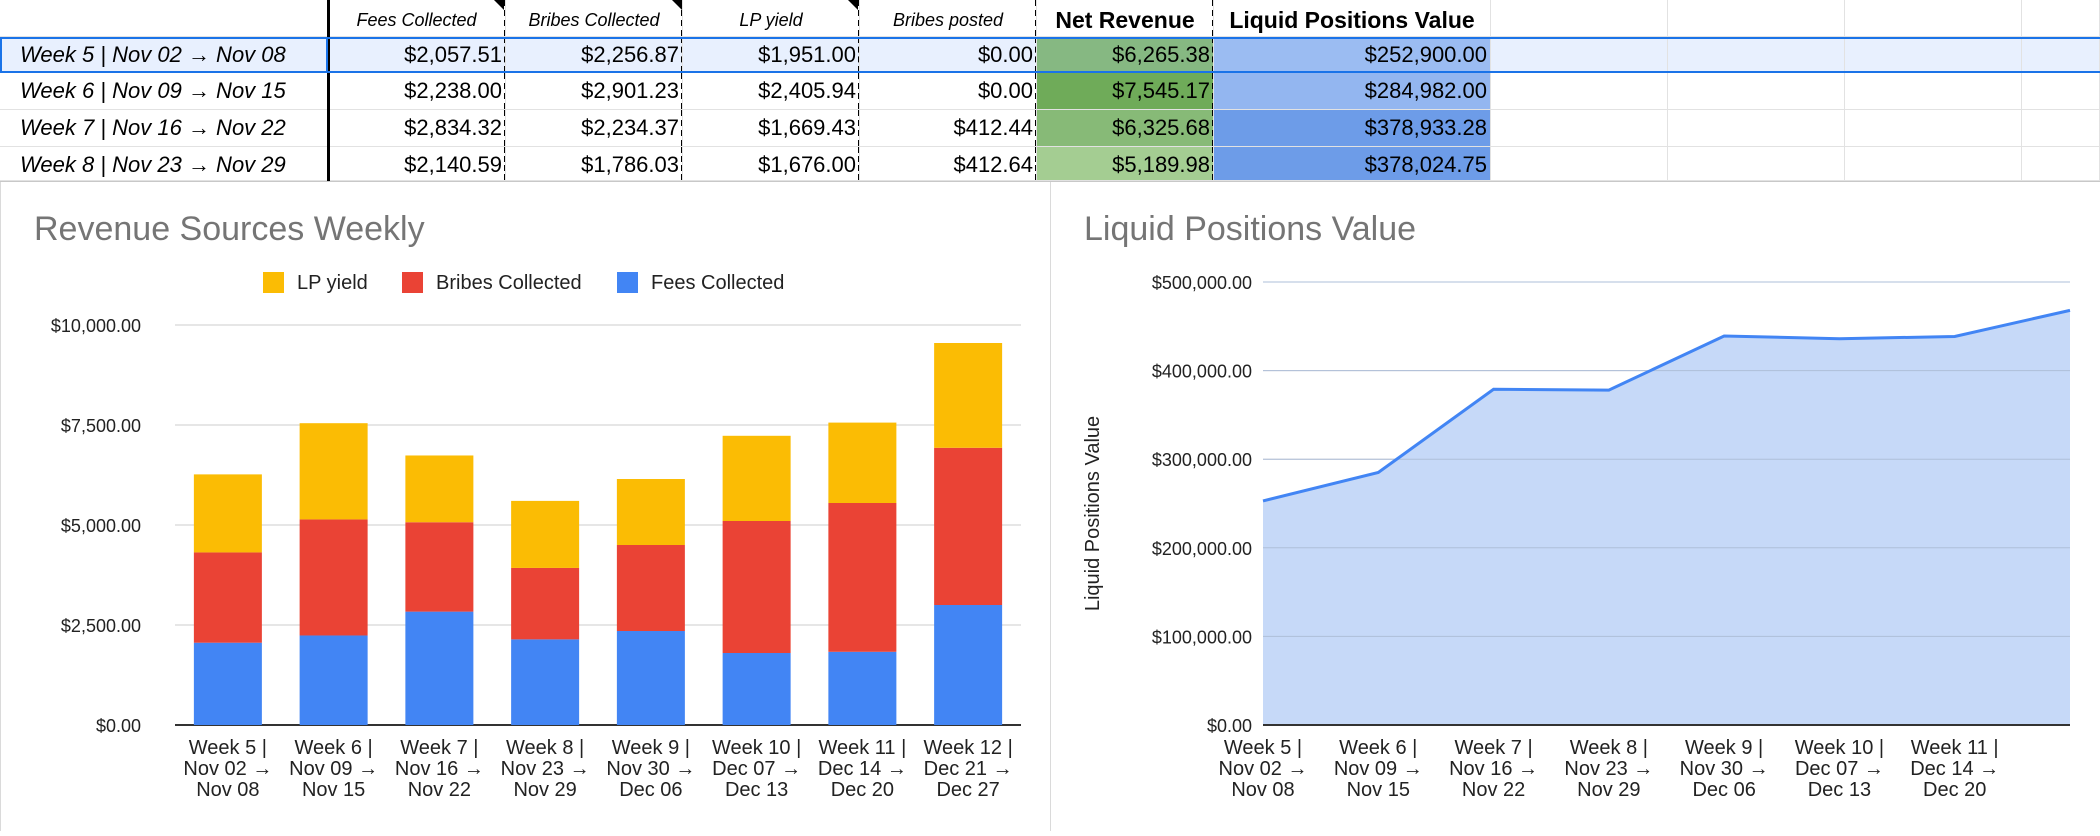 The image size is (2100, 836). Describe the element at coordinates (417, 18) in the screenshot. I see `header-fees-collected: Fees Collected` at that location.